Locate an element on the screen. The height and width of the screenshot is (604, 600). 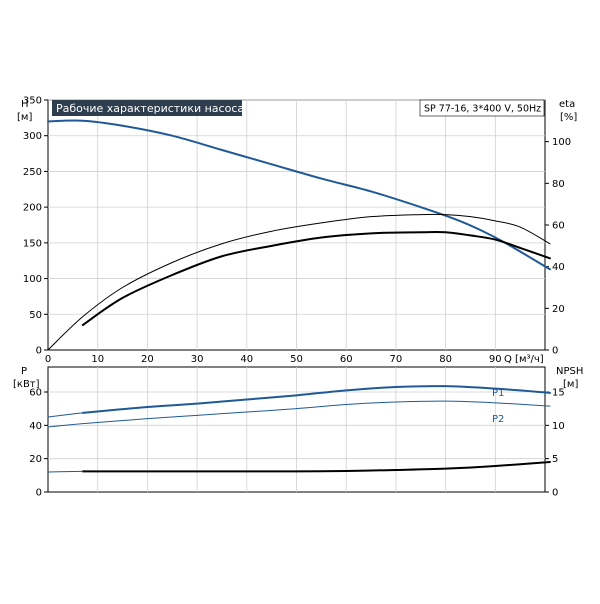
right-axis-unit-npsh: [м] is located at coordinates (570, 384).